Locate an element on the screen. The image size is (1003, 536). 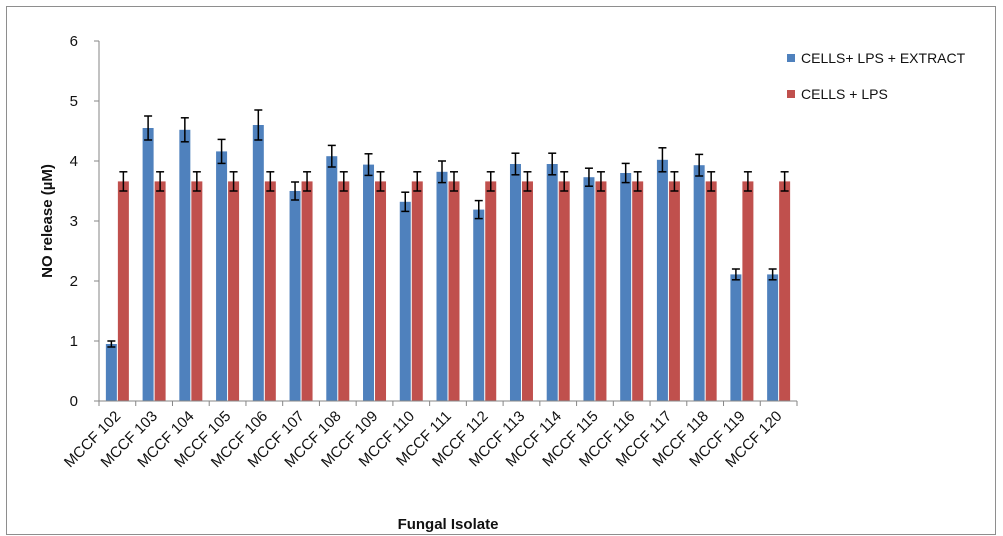
legend: CELLS+ LPS + EXTRACT CELLS + LPS is located at coordinates (876, 76).